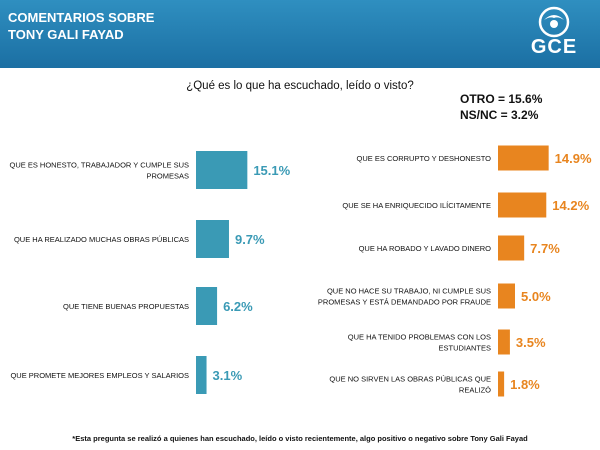 The height and width of the screenshot is (450, 600). Describe the element at coordinates (66, 34) in the screenshot. I see `header-title-line2: TONY GALI FAYAD` at that location.